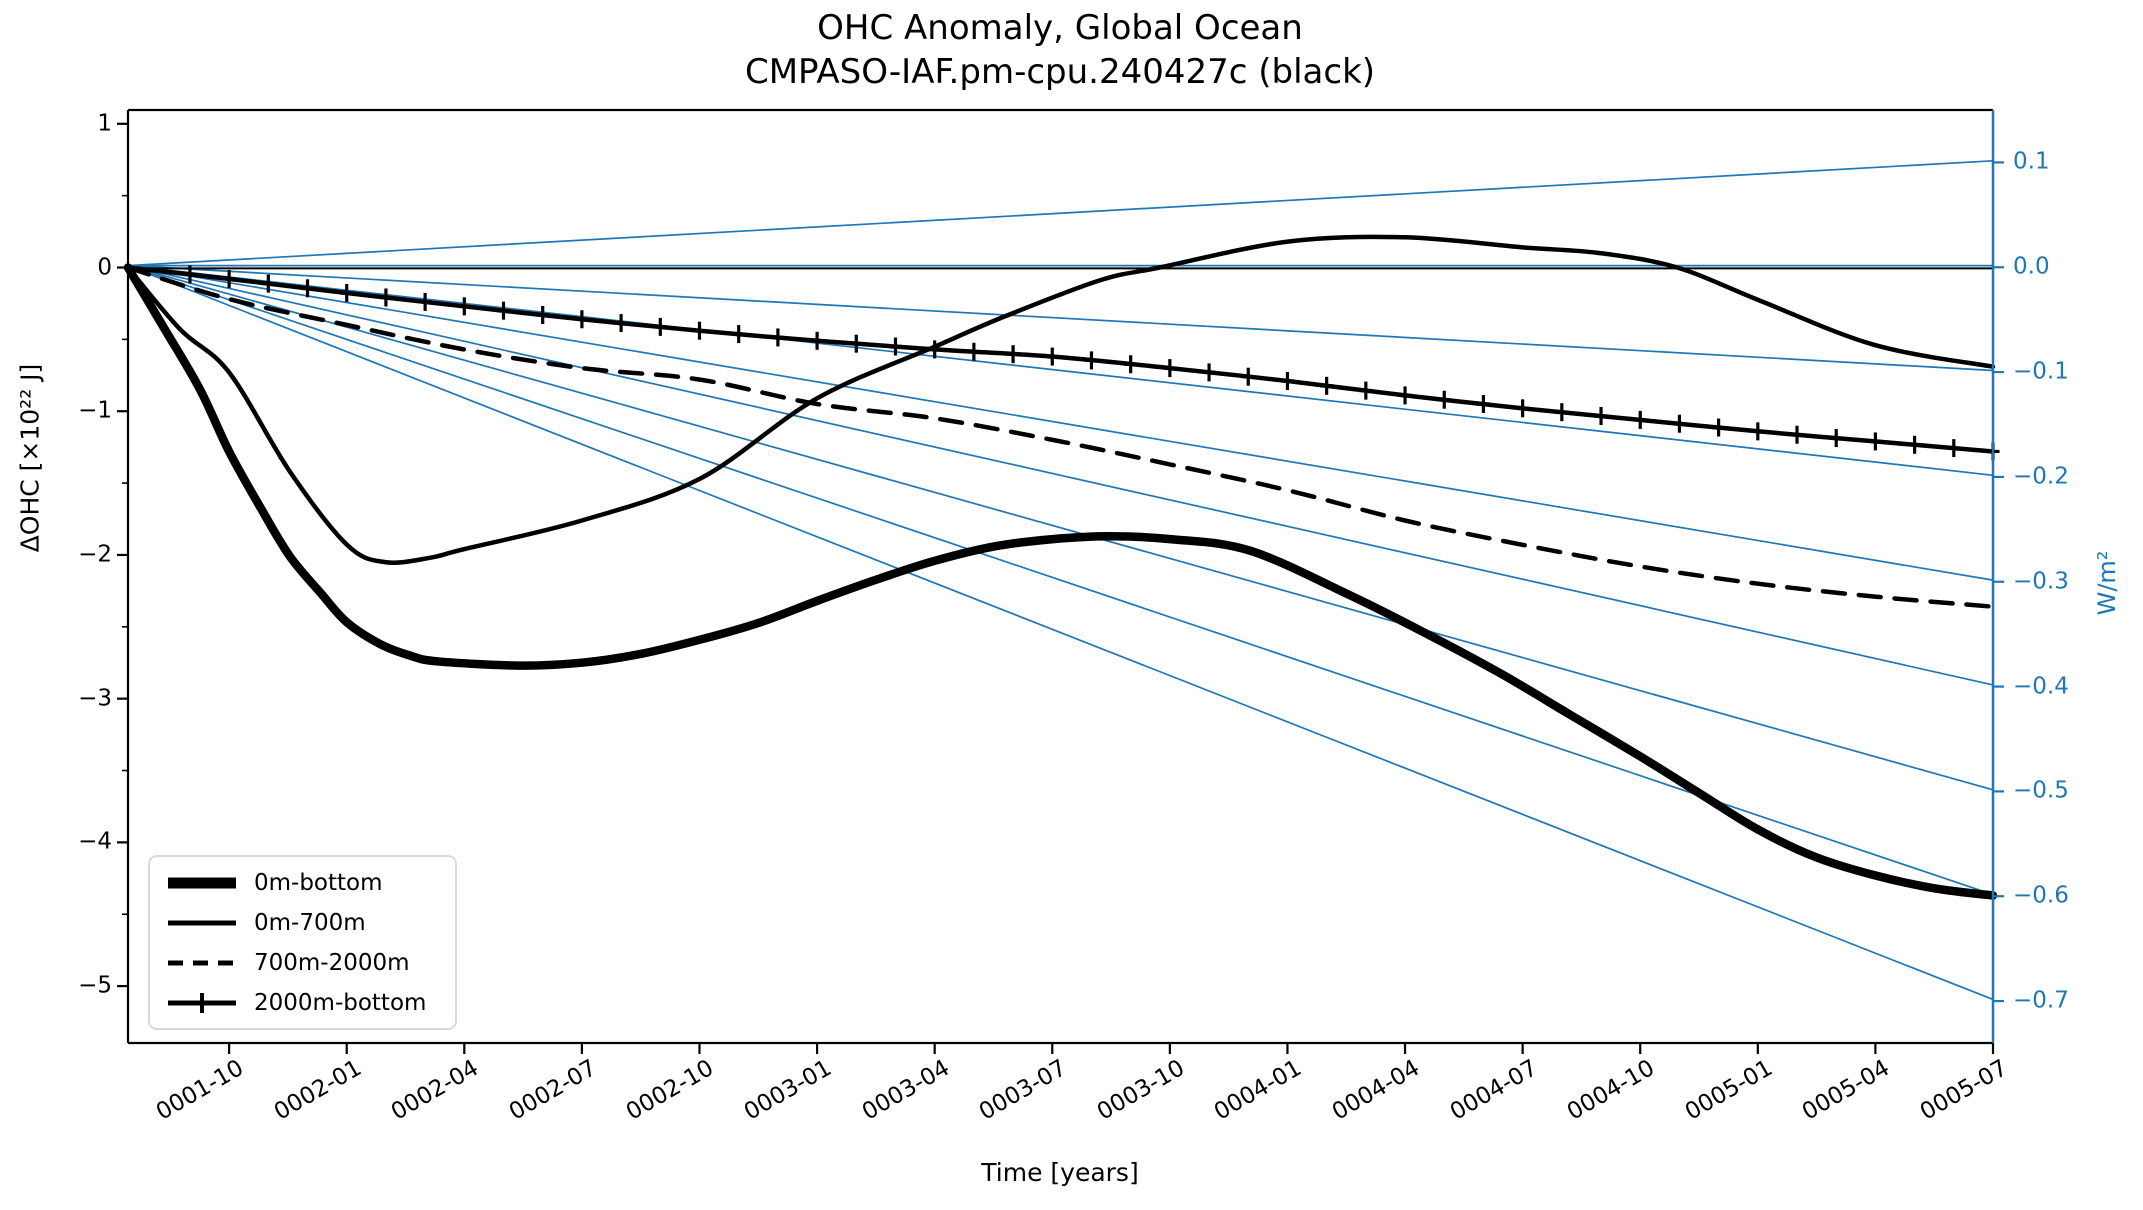 The image size is (2143, 1210). I want to click on legend-label: 0m-bottom, so click(318, 883).